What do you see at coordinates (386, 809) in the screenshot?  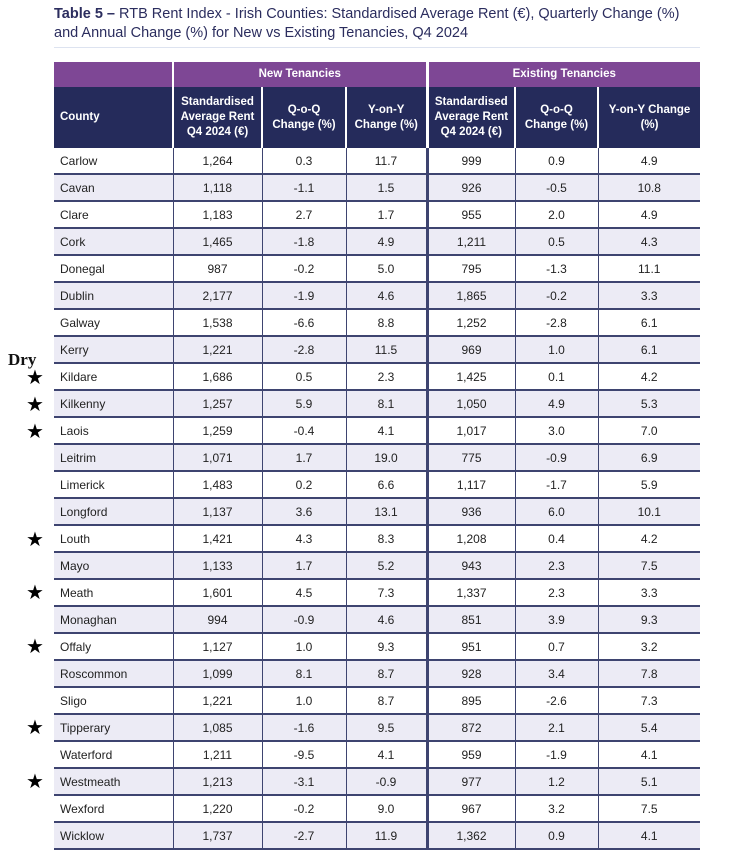 I see `new-yoy-cell: 9.0` at bounding box center [386, 809].